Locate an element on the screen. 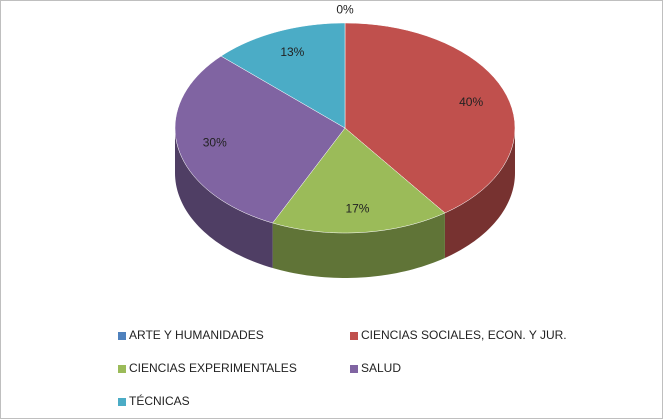 Image resolution: width=663 pixels, height=419 pixels. legend-label: CIENCIAS EXPERIMENTALES is located at coordinates (213, 368).